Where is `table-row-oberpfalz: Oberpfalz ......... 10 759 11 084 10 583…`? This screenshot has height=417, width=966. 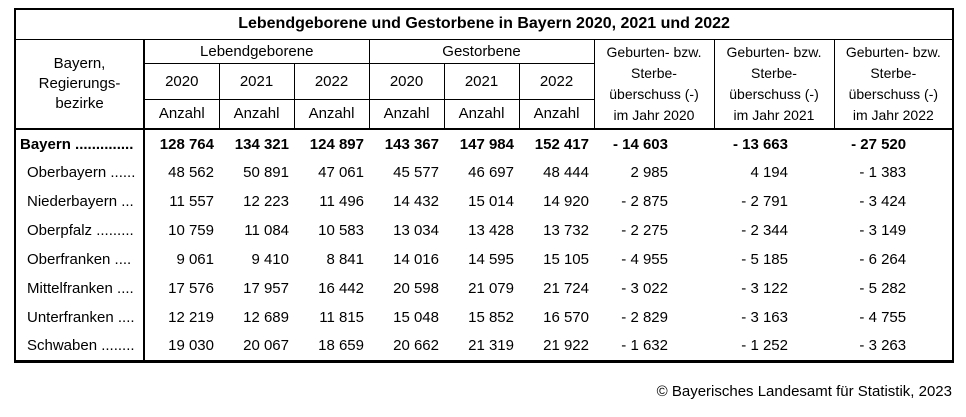 table-row-oberpfalz: Oberpfalz ......... 10 759 11 084 10 583… is located at coordinates (484, 230).